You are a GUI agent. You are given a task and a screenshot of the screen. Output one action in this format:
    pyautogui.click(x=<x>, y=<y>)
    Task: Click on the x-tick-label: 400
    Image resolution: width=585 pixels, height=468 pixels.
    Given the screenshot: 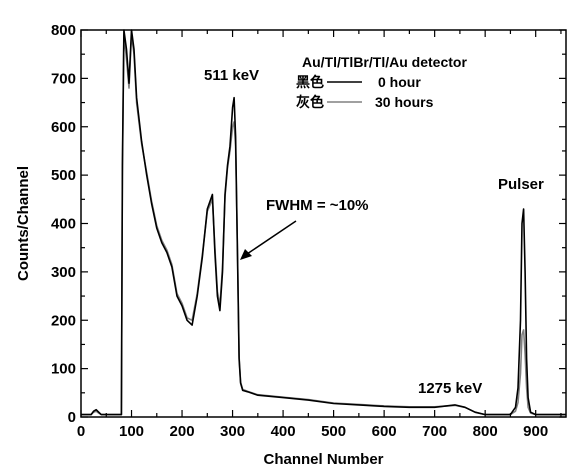 What is the action you would take?
    pyautogui.click(x=283, y=431)
    